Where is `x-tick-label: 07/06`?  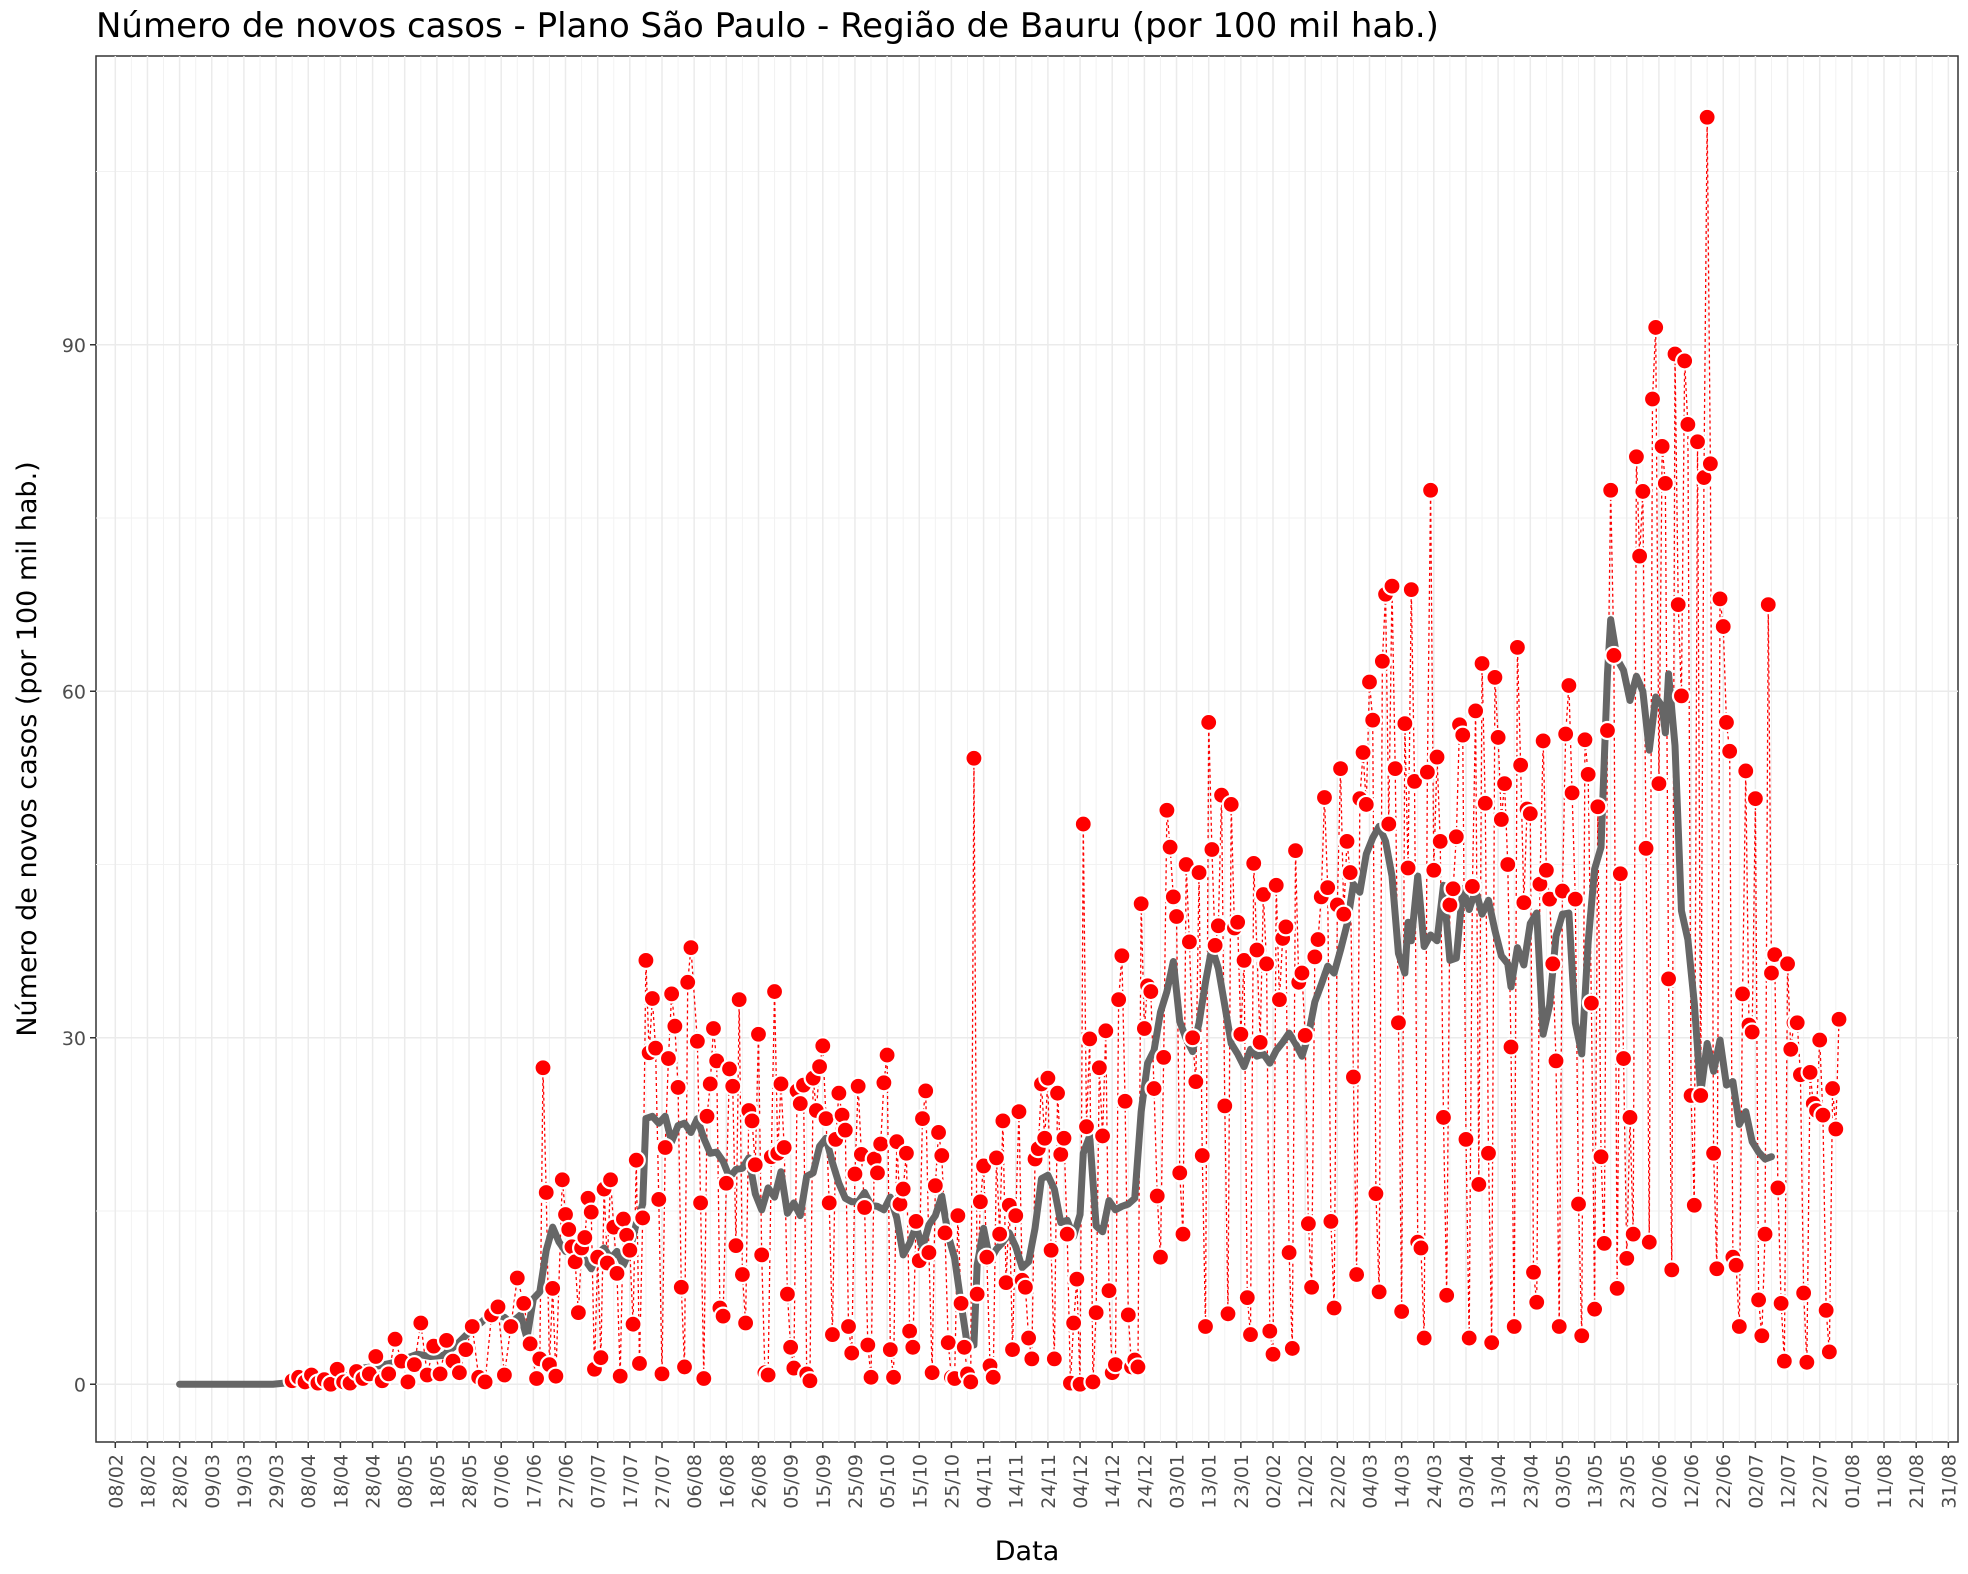
x-tick-label: 07/06 is located at coordinates (502, 1481).